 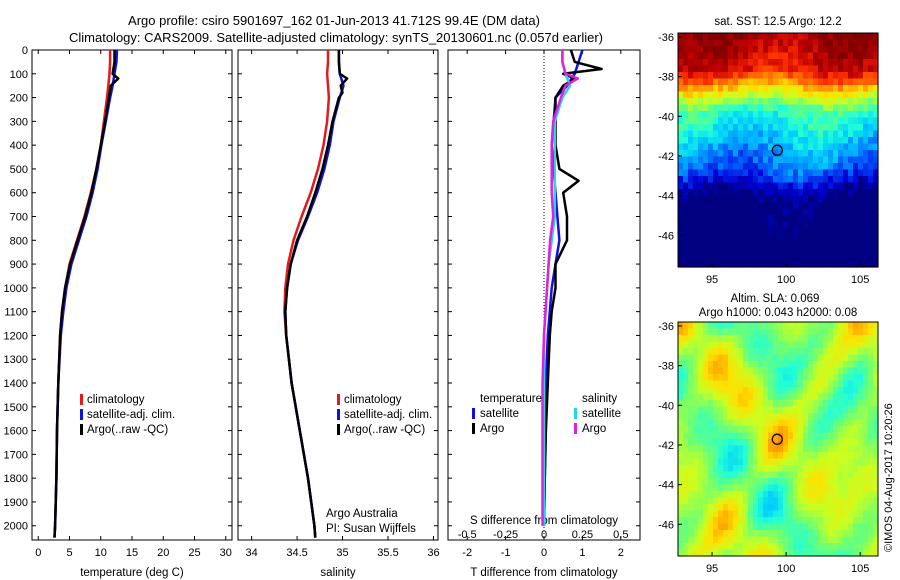 I want to click on y-tick-label: -44, so click(x=666, y=486).